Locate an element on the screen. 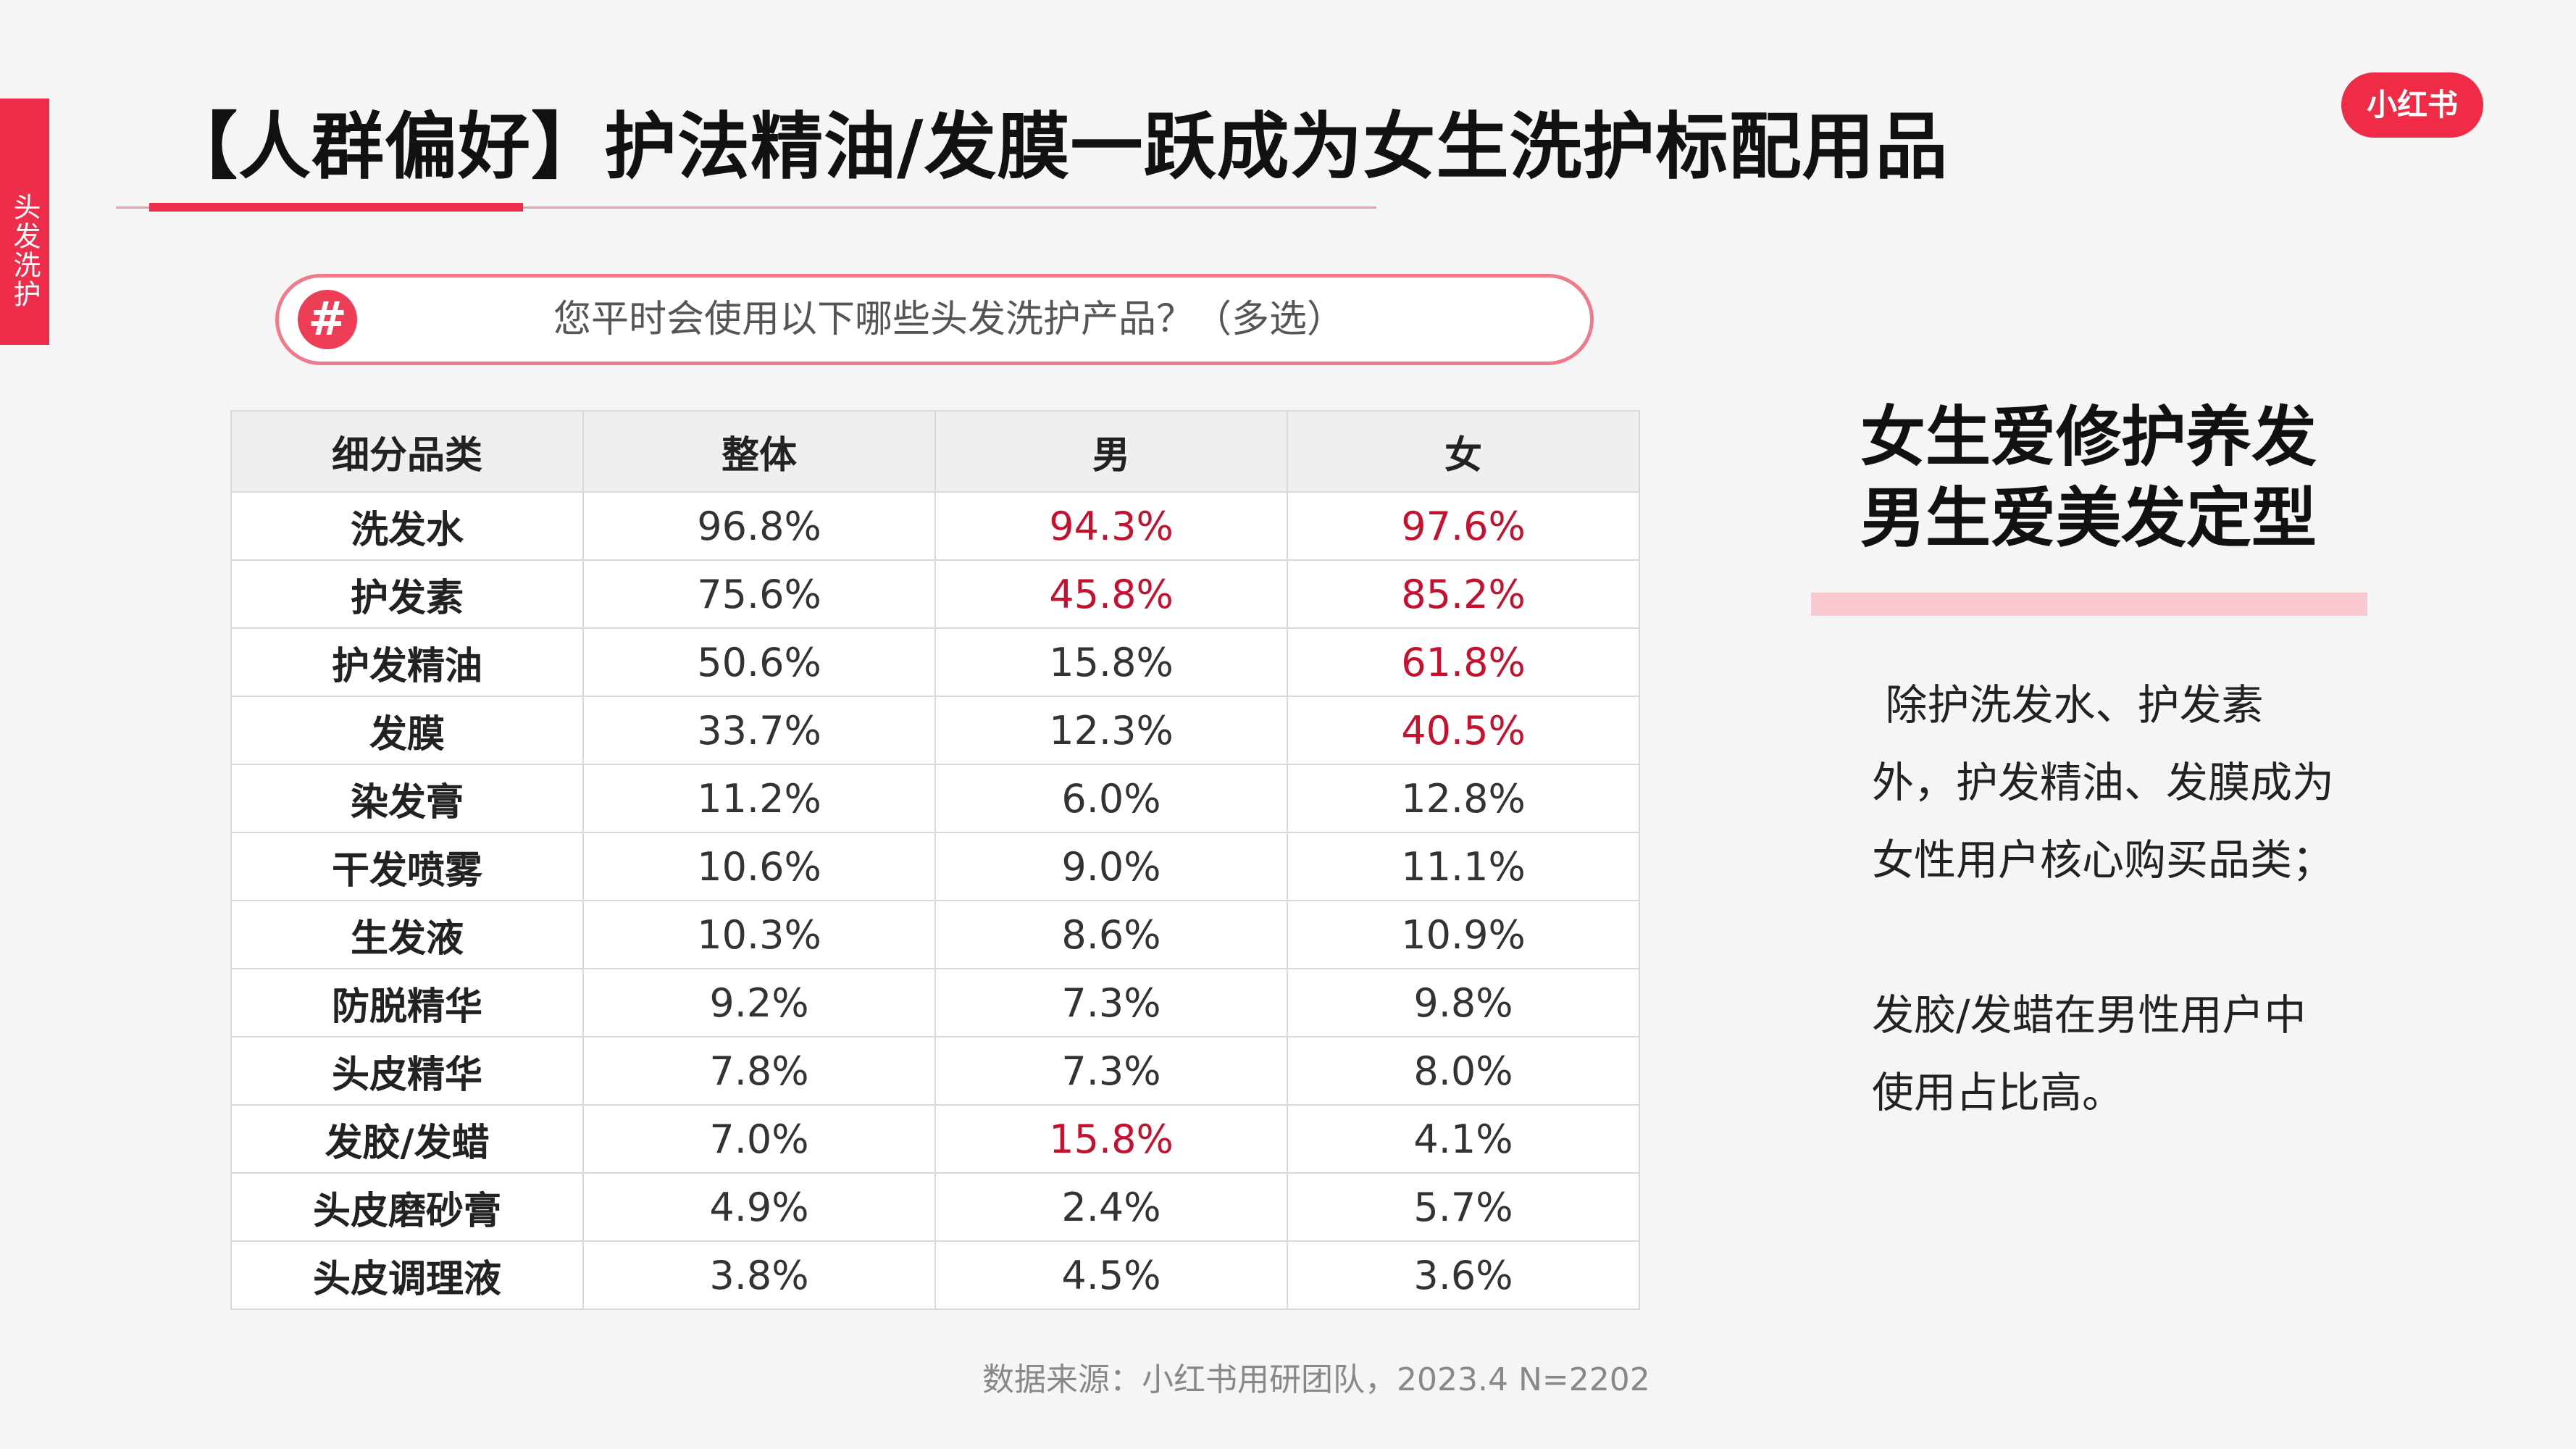 The height and width of the screenshot is (1449, 2576). cell-female: 3.6% is located at coordinates (1463, 1275).